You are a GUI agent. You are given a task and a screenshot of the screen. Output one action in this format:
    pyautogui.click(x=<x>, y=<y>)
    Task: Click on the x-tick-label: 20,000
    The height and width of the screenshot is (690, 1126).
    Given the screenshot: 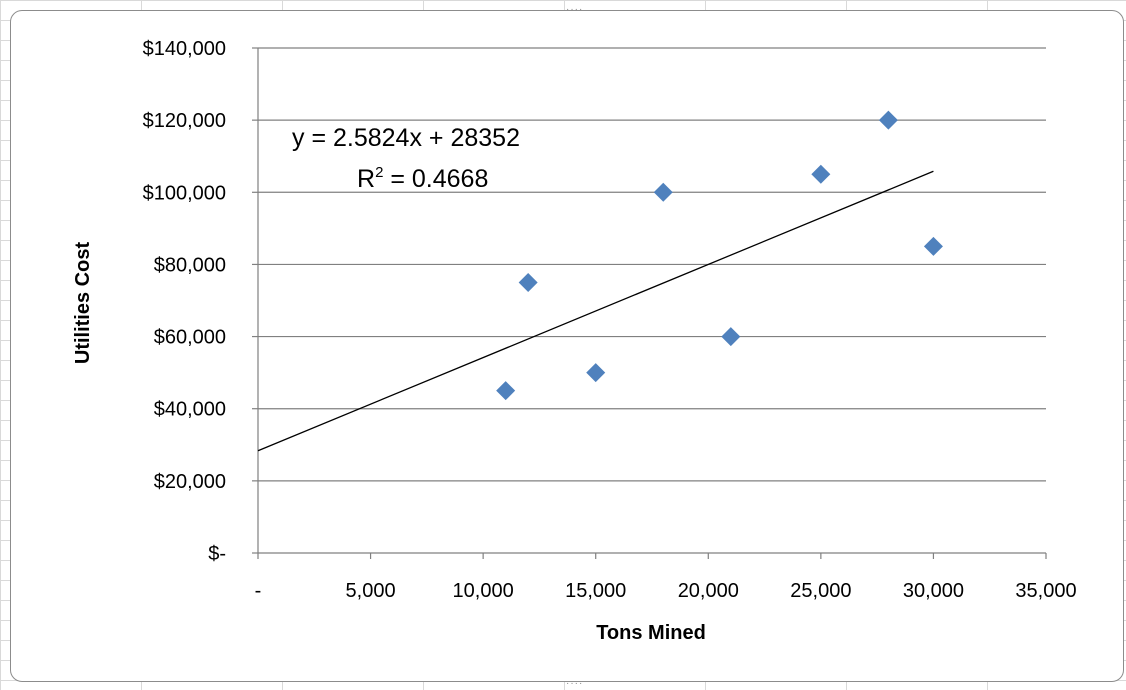 What is the action you would take?
    pyautogui.click(x=708, y=591)
    